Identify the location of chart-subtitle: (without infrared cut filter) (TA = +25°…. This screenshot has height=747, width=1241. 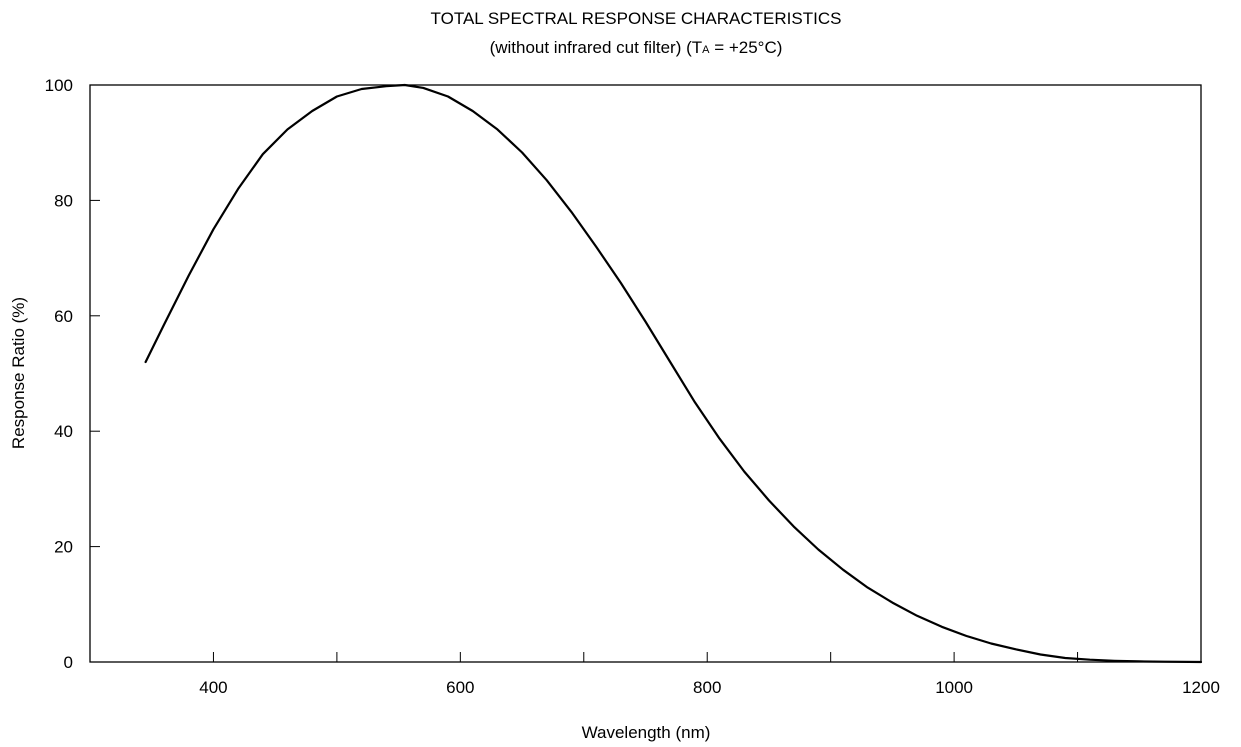
(636, 47).